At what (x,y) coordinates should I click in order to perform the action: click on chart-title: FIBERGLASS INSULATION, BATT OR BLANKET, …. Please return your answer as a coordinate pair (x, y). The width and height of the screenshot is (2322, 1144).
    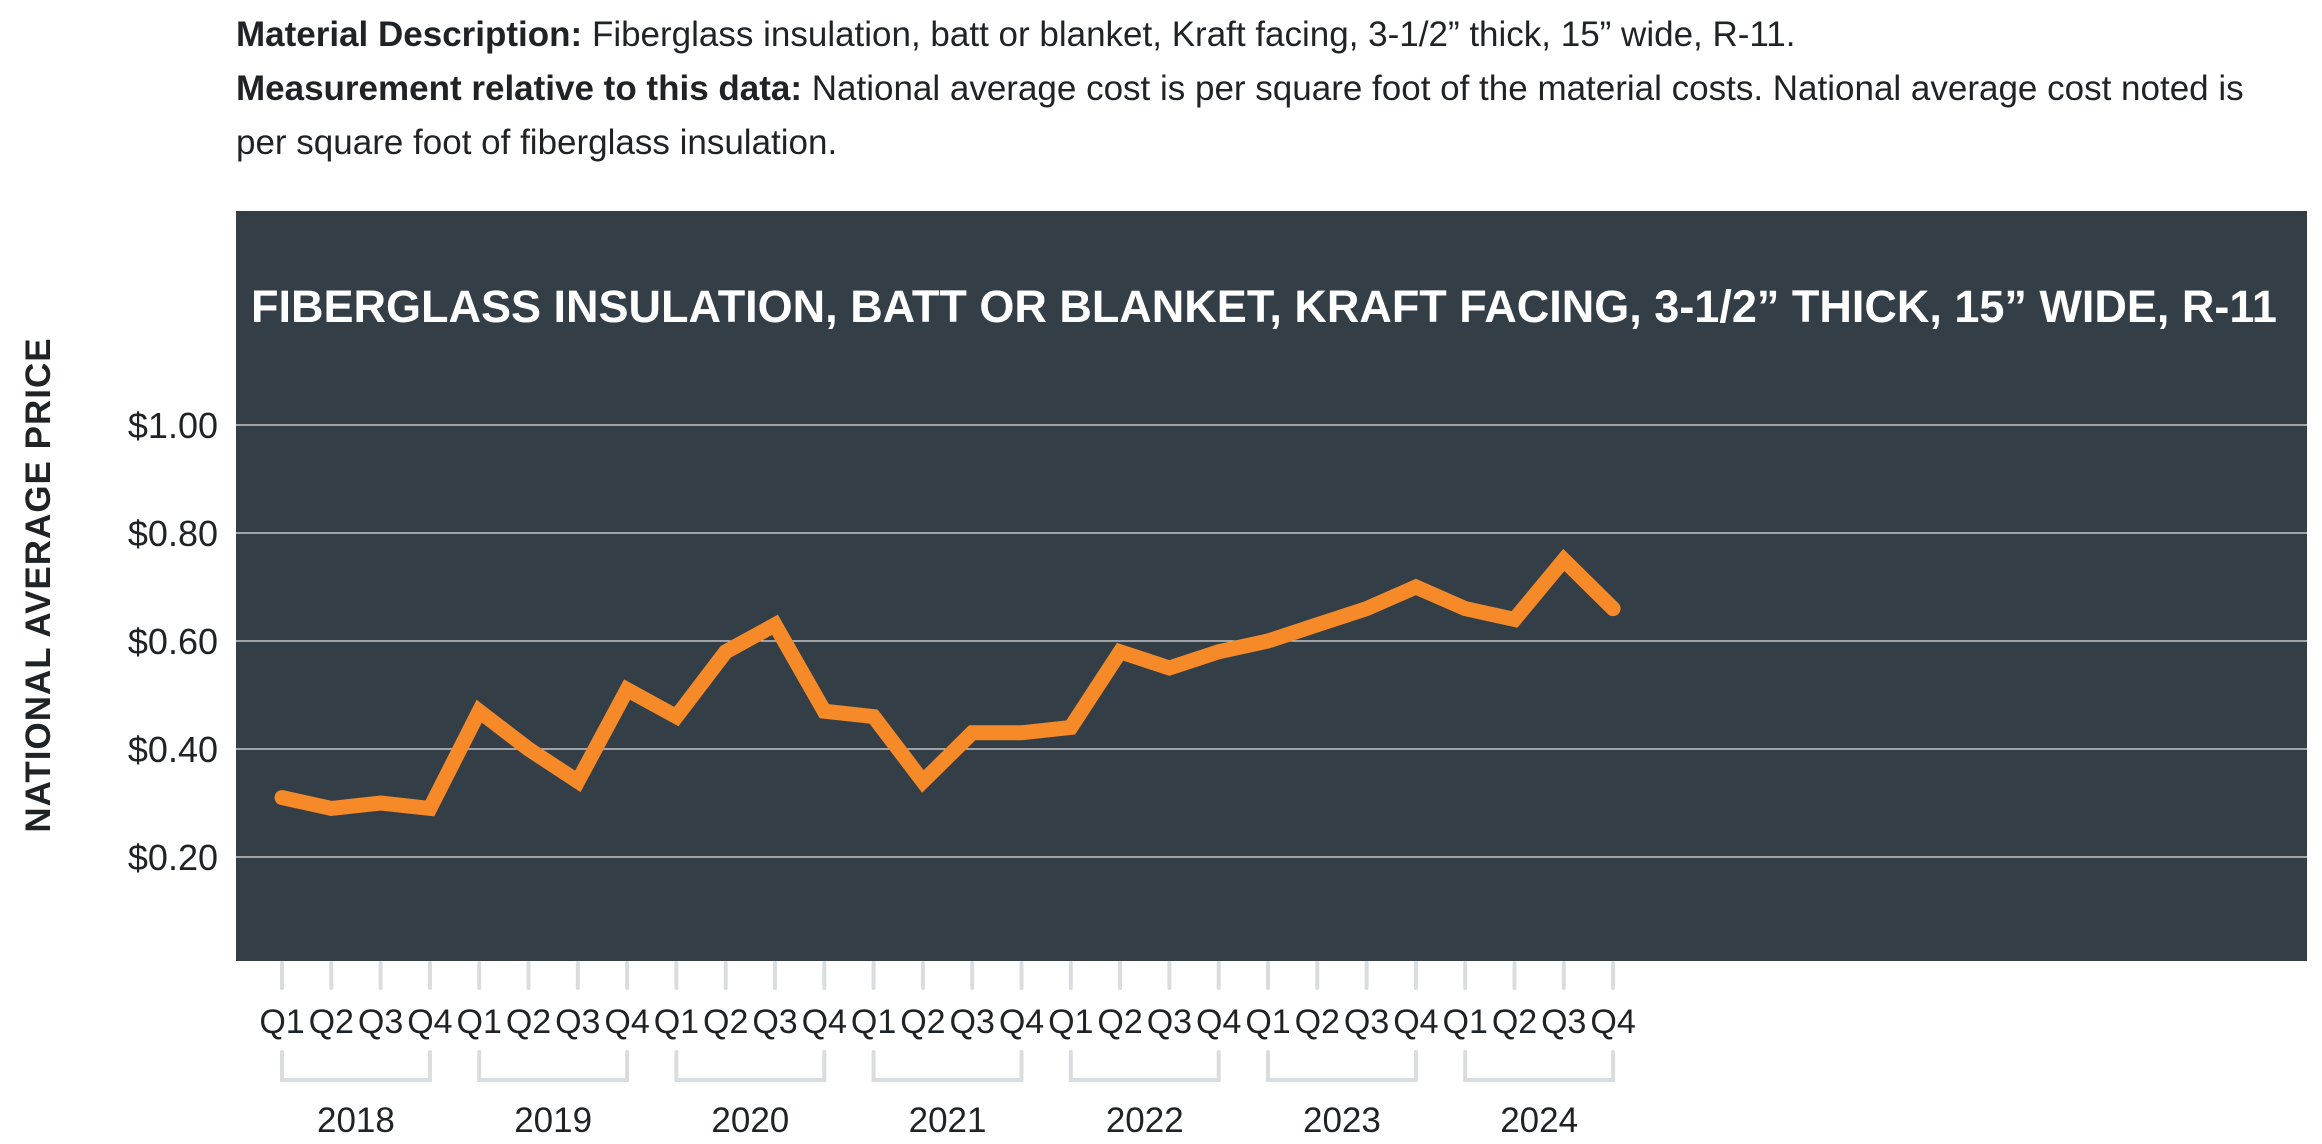
    Looking at the image, I should click on (1264, 306).